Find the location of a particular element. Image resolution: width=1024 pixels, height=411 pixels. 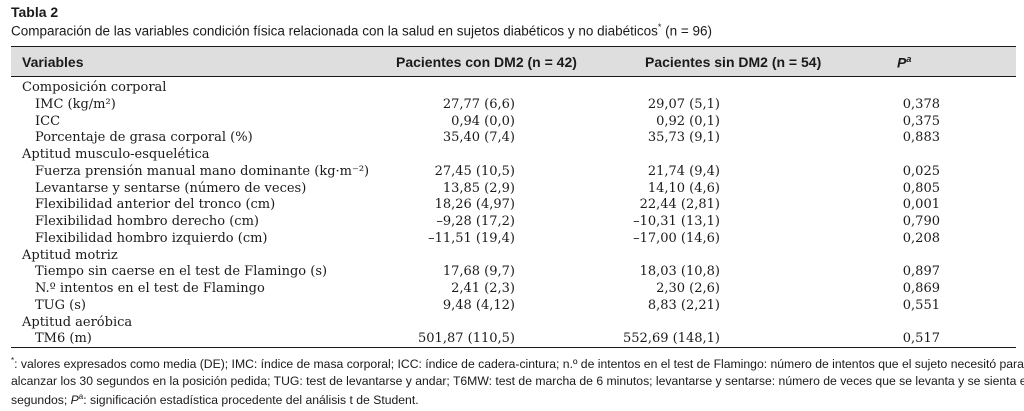

table-row: ICC 0,94 (0,0) 0,92 (0,1) 0,375 is located at coordinates (512, 122).